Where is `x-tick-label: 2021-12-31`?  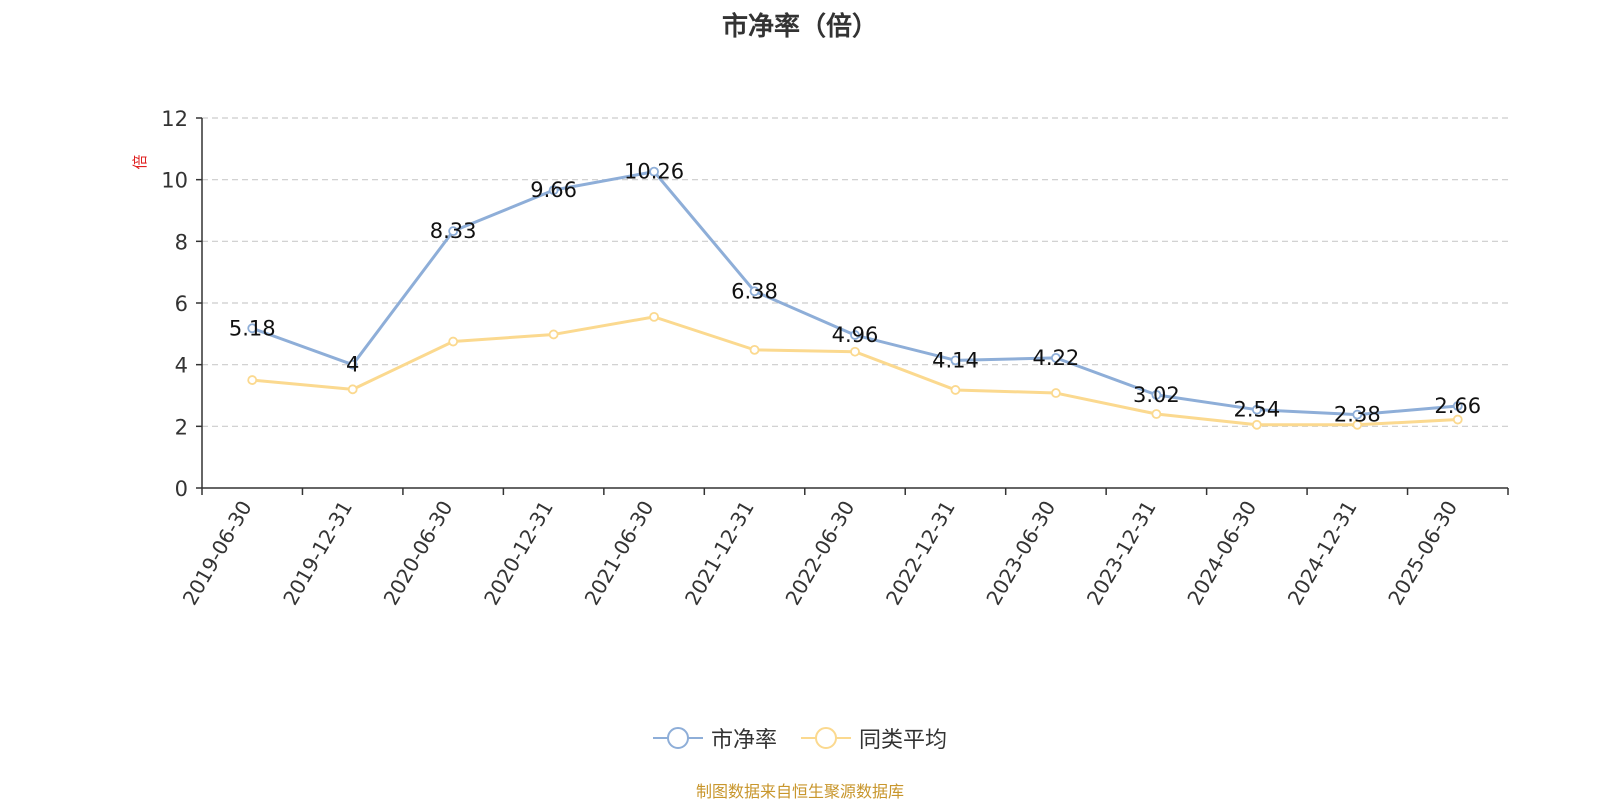 x-tick-label: 2021-12-31 is located at coordinates (719, 553).